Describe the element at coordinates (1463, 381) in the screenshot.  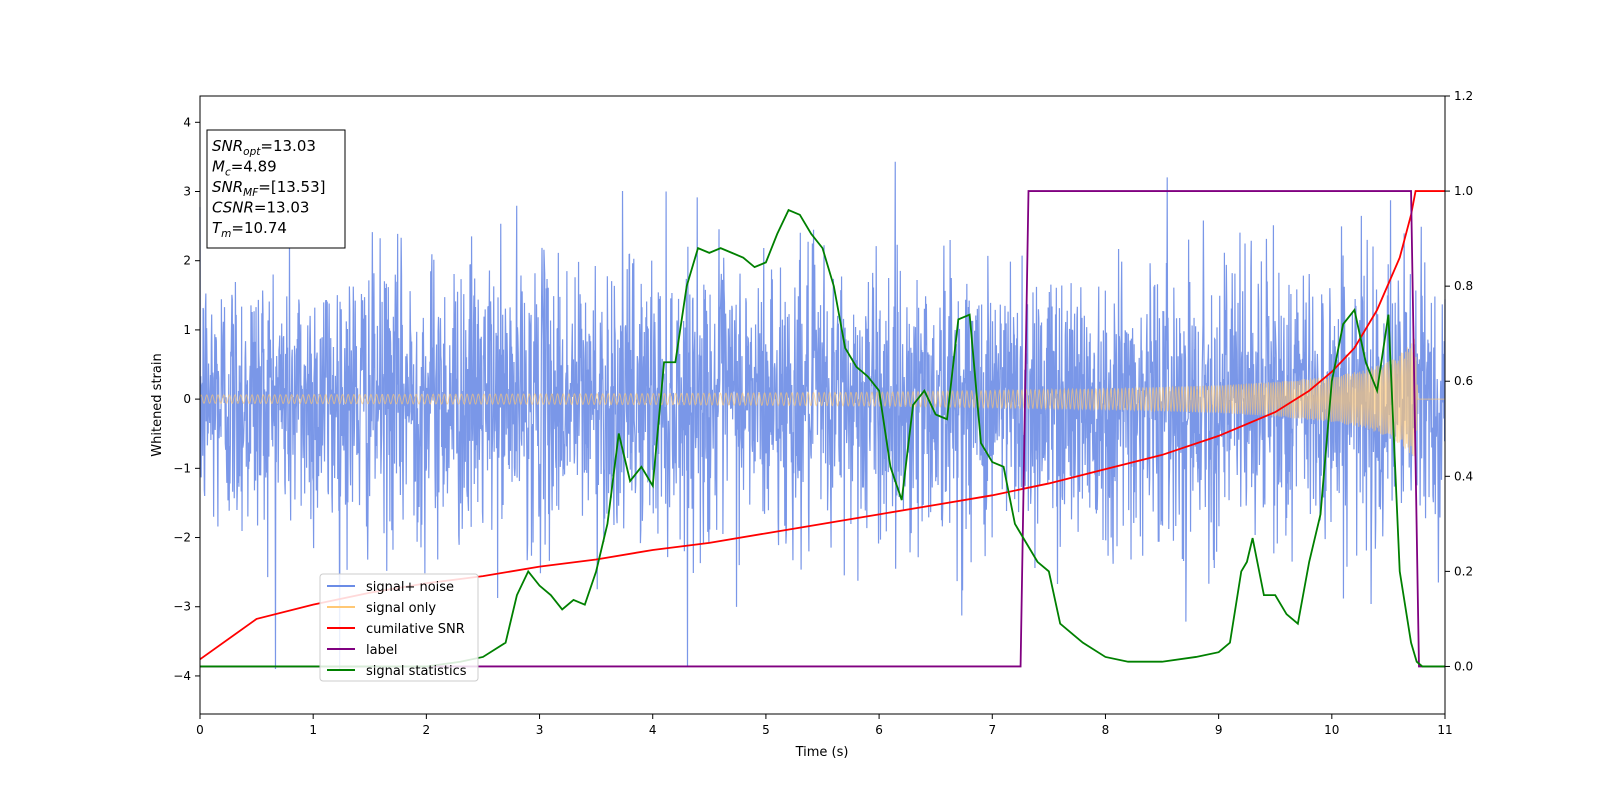
I see `y-right-tick-label: 0.6` at that location.